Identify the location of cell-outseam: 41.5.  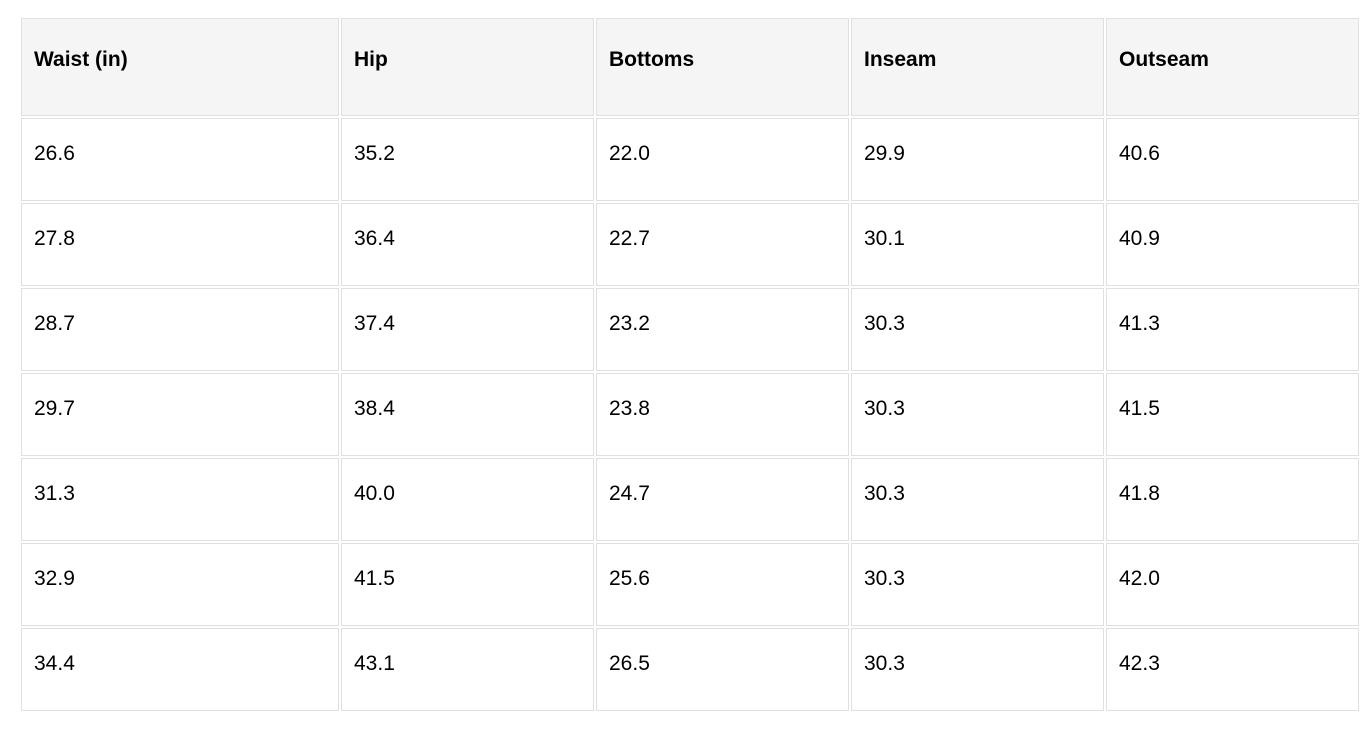
(1232, 414).